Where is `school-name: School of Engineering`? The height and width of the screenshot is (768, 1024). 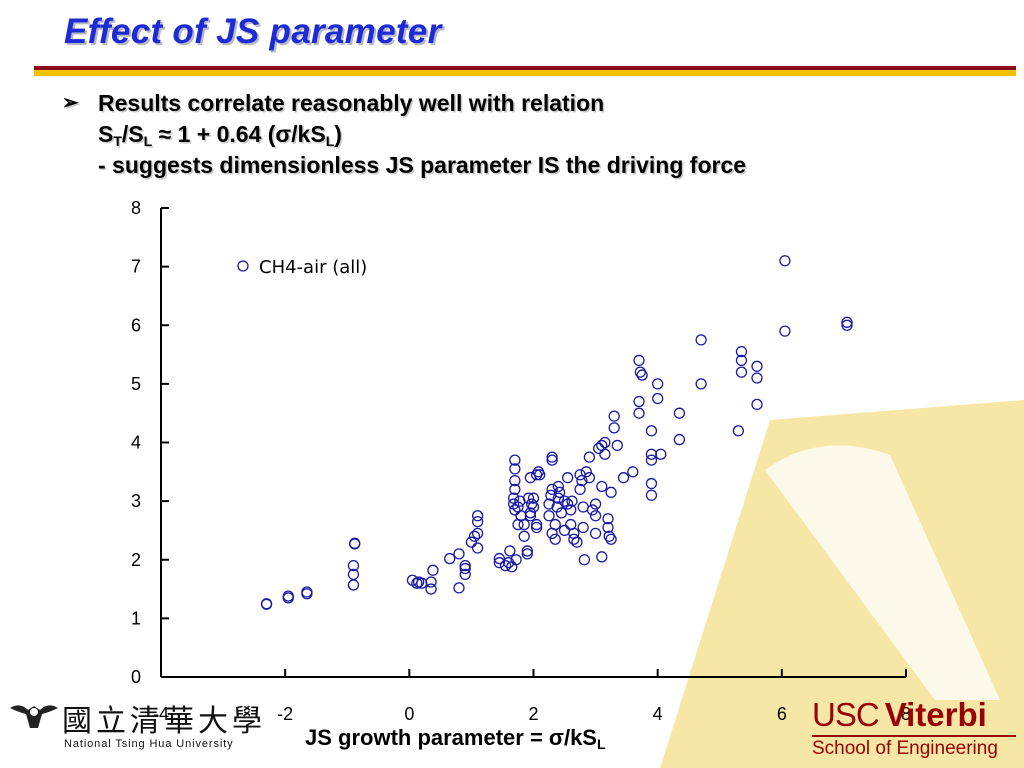
school-name: School of Engineering is located at coordinates (905, 748).